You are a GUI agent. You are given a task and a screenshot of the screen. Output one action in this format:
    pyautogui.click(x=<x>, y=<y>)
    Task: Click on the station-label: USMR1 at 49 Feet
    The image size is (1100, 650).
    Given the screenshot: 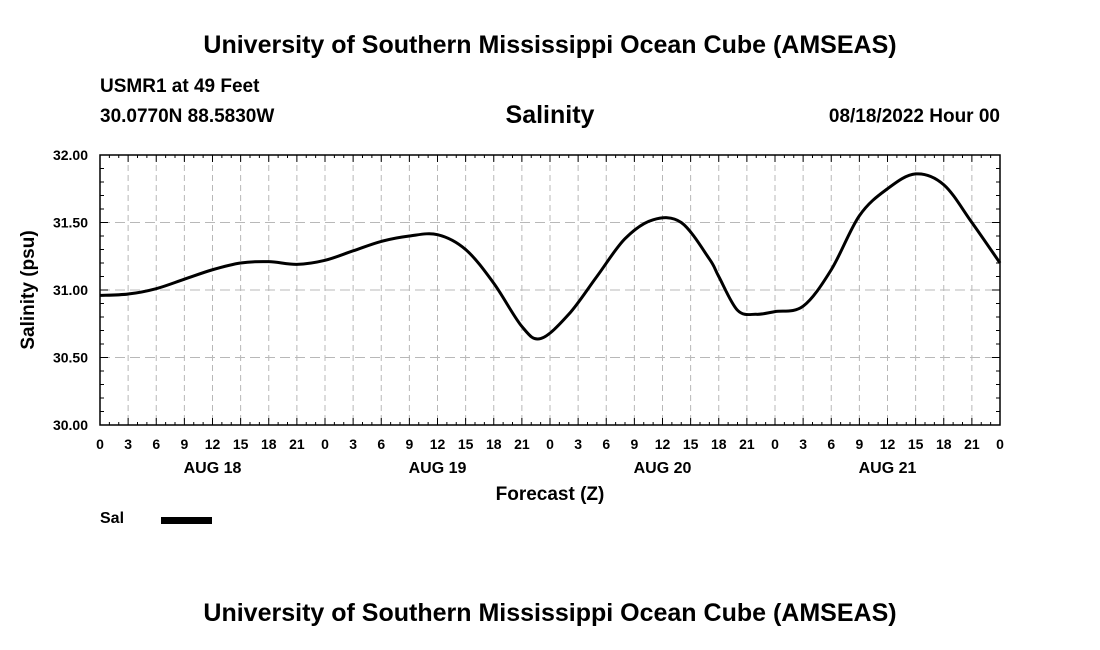 What is the action you would take?
    pyautogui.click(x=180, y=86)
    